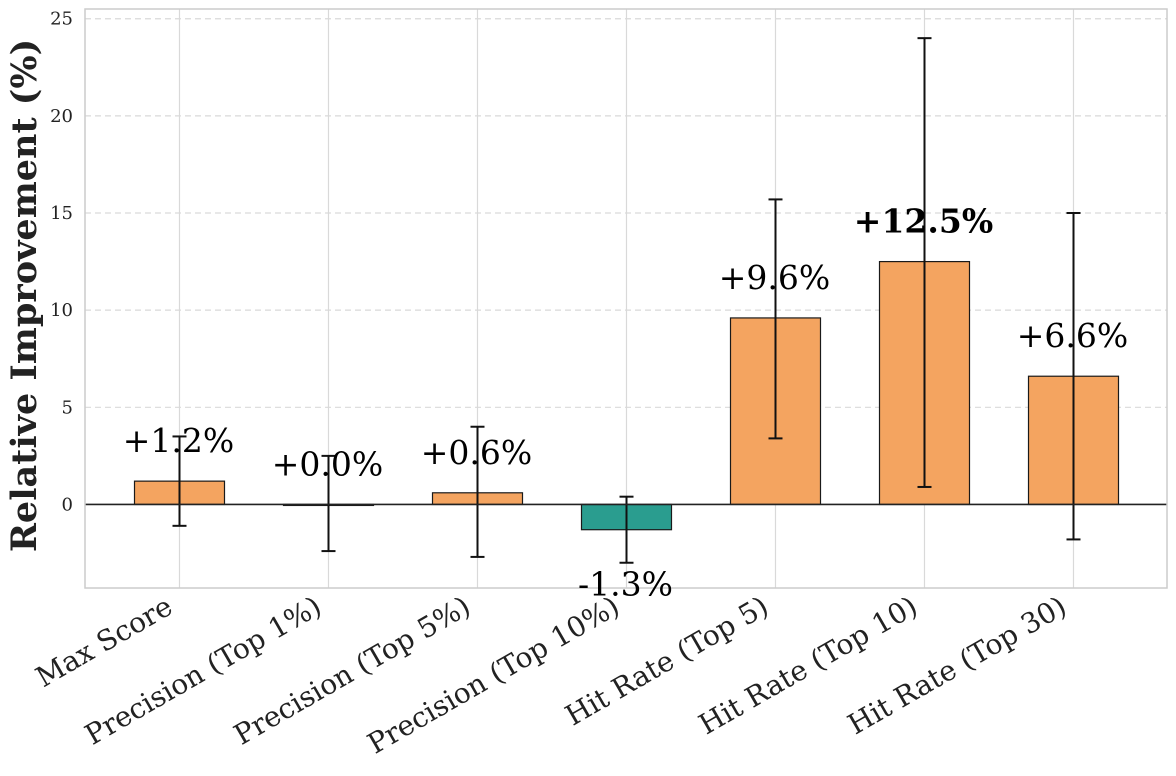  What do you see at coordinates (61, 262) in the screenshot?
I see `y-tick-labels: 0 5 10 15 20 25` at bounding box center [61, 262].